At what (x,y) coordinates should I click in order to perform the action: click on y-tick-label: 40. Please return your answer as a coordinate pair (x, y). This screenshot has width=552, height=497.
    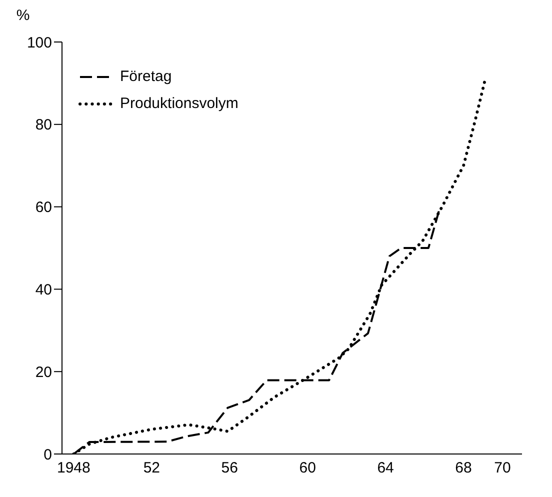
    Looking at the image, I should click on (43, 290).